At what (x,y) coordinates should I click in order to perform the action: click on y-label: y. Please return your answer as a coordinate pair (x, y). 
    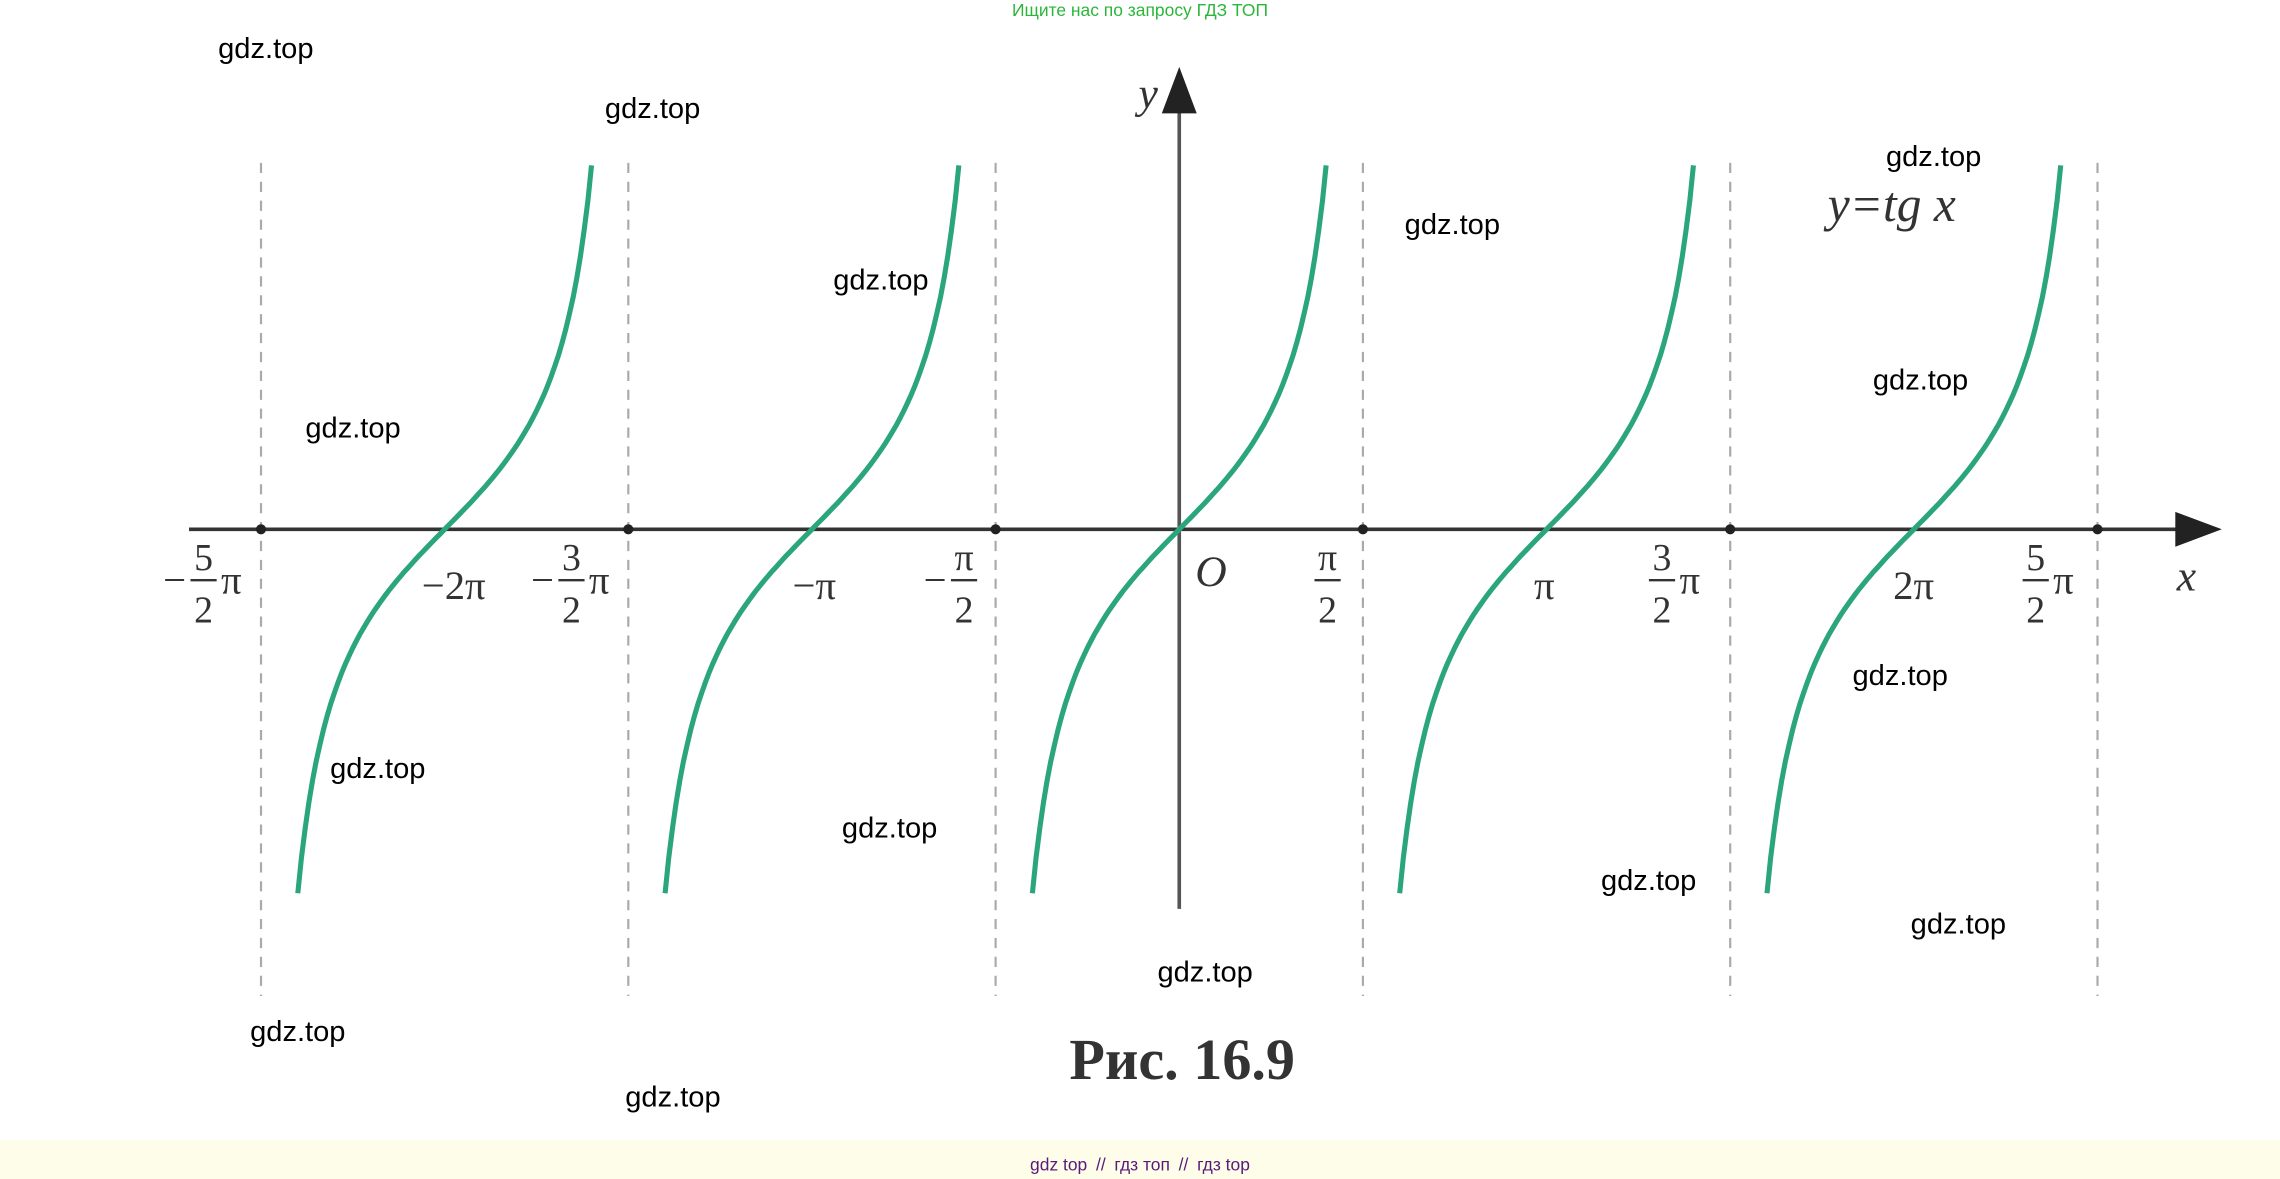
    Looking at the image, I should click on (1147, 94).